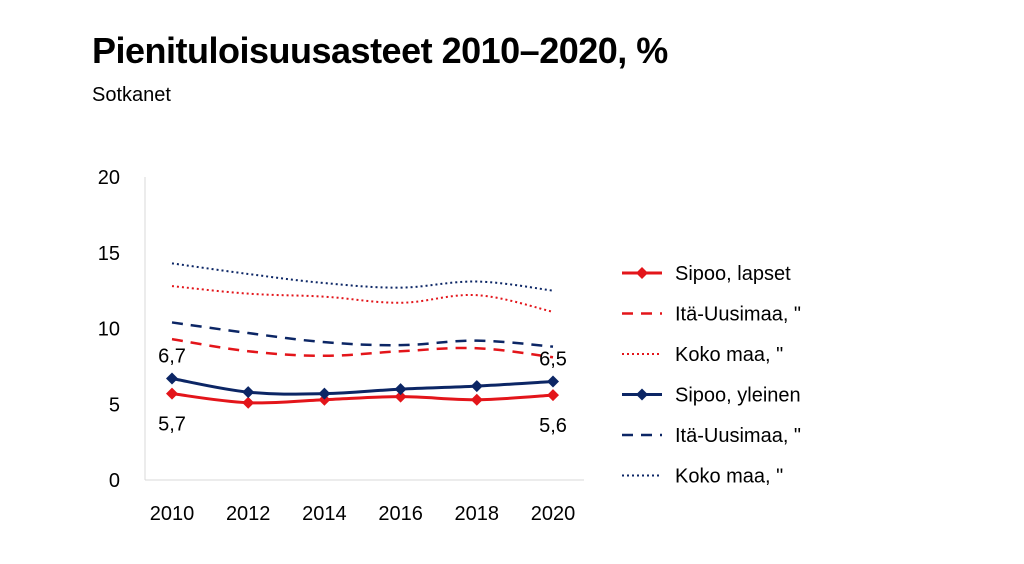 The image size is (1024, 564). What do you see at coordinates (172, 425) in the screenshot?
I see `data-label: 5,7` at bounding box center [172, 425].